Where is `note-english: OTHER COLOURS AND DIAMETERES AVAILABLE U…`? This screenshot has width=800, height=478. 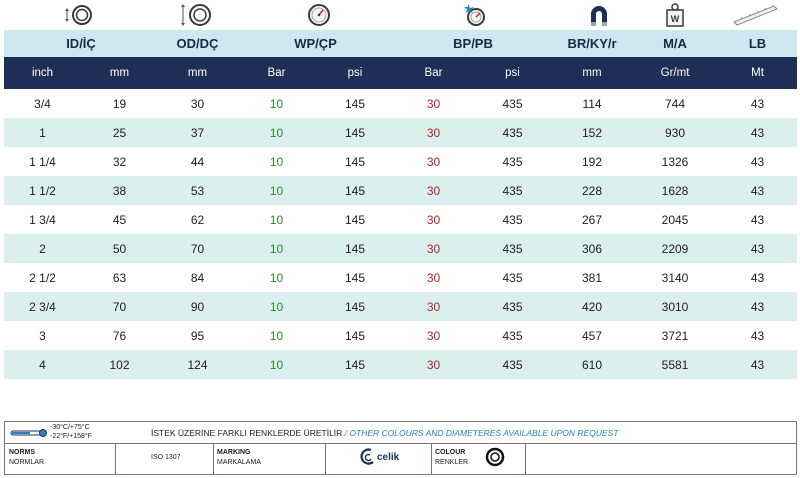
note-english: OTHER COLOURS AND DIAMETERES AVAILABLE U… is located at coordinates (484, 433).